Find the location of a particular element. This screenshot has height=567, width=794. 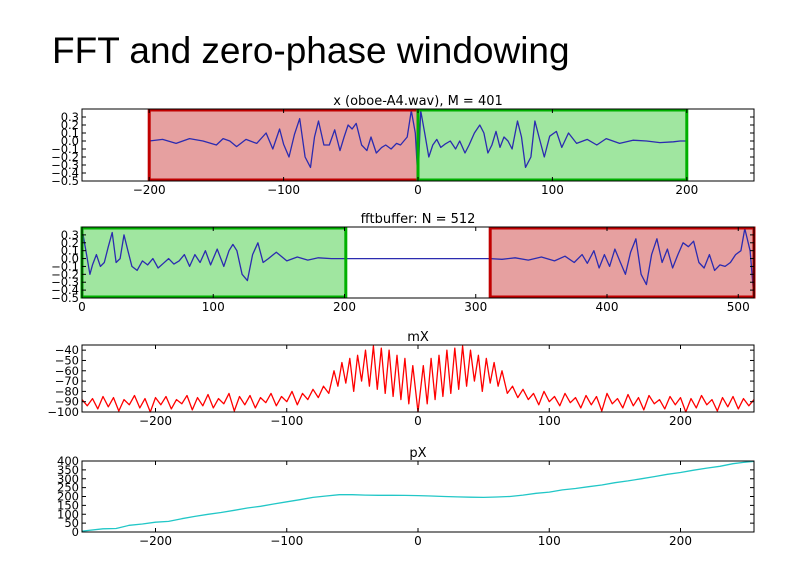

y-tick-label: 350 is located at coordinates (68, 470).